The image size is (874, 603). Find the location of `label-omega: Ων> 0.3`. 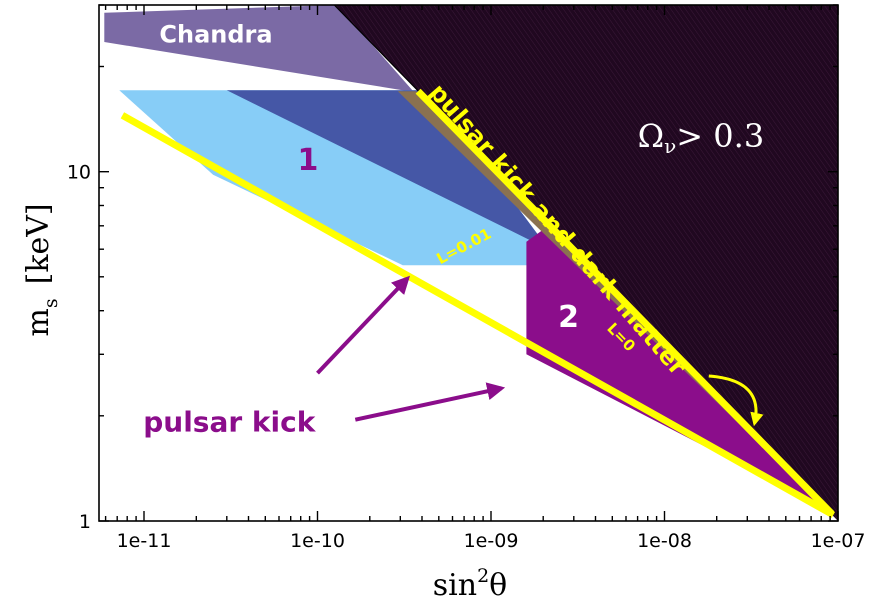

label-omega: Ων> 0.3 is located at coordinates (701, 136).